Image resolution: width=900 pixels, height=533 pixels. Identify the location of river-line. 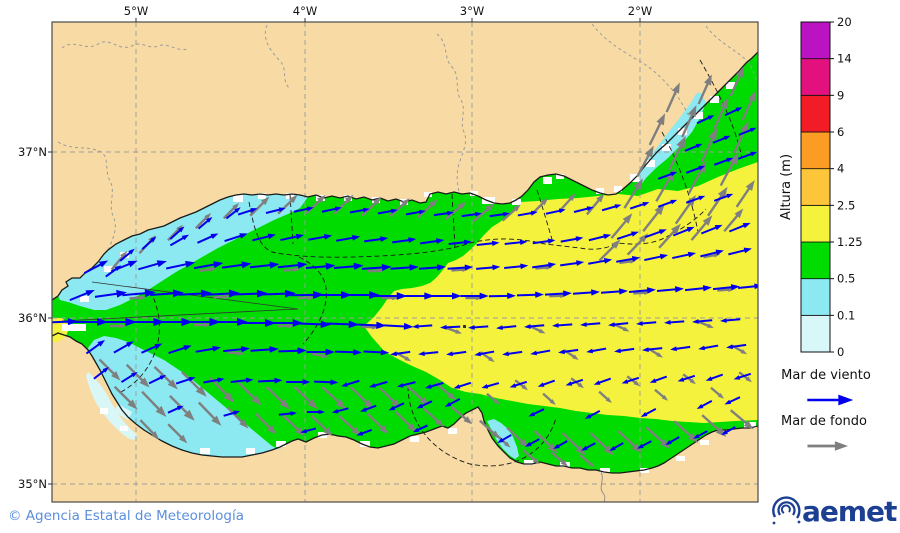
(603, 486).